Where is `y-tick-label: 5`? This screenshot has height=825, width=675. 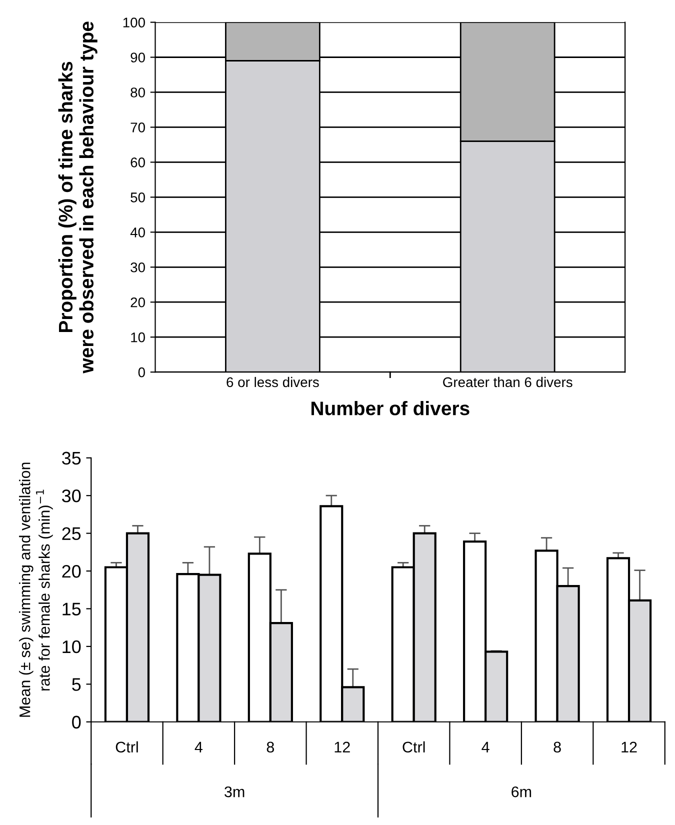 y-tick-label: 5 is located at coordinates (76, 684).